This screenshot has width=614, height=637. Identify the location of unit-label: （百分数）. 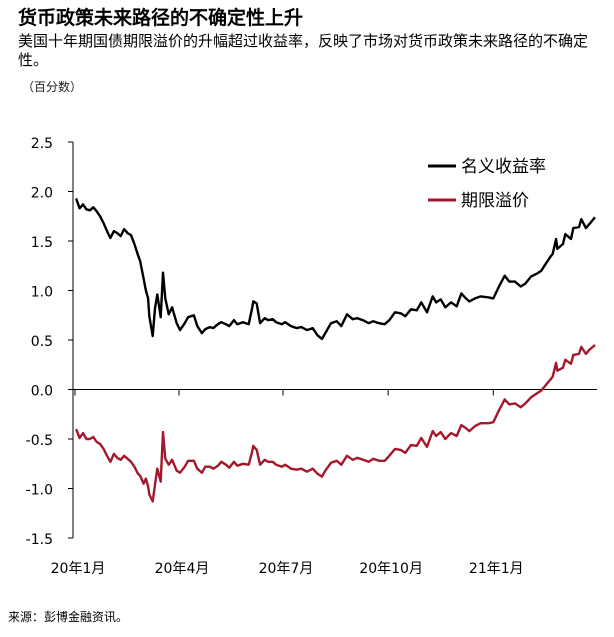
(52, 87).